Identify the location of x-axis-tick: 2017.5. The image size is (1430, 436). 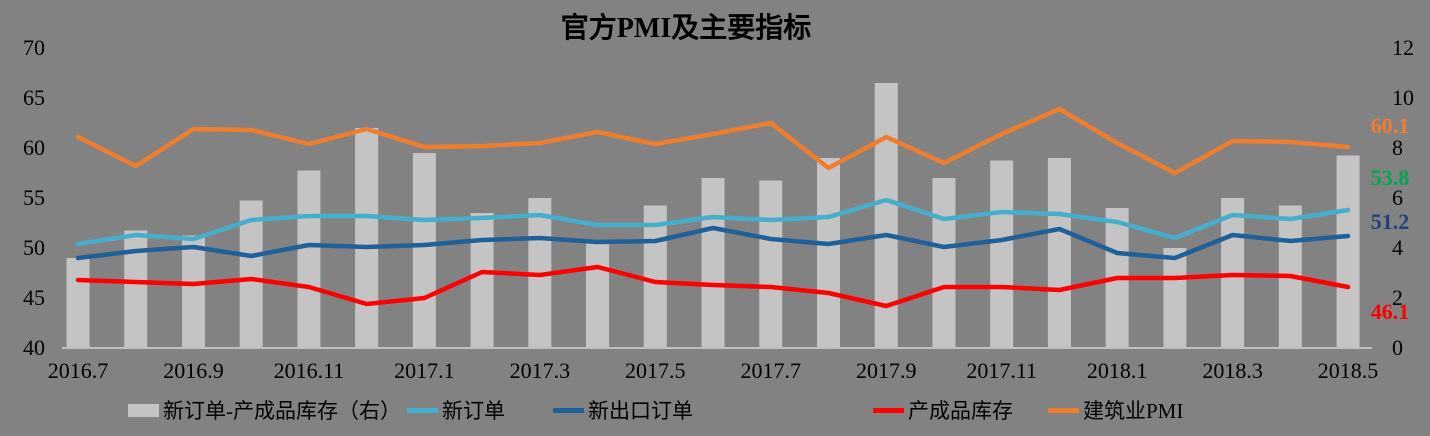
(655, 370).